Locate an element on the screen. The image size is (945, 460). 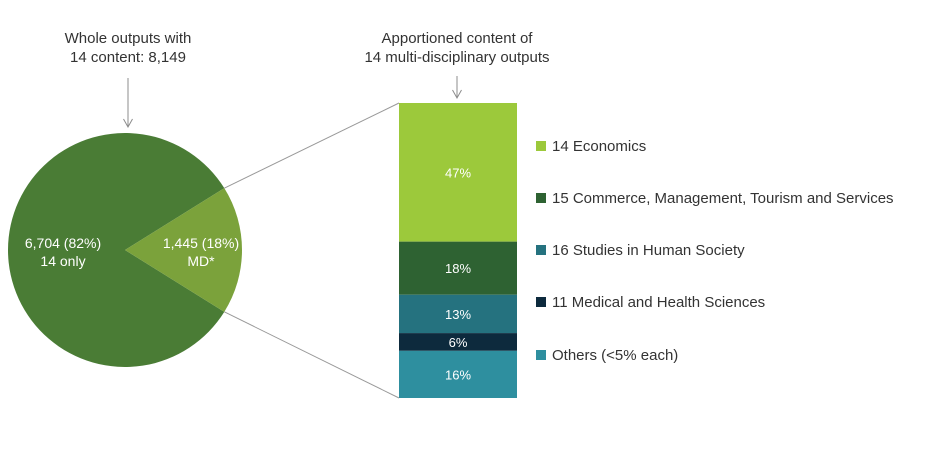
pie-slice-label-14-only: 6,704 (82%) is located at coordinates (63, 243).